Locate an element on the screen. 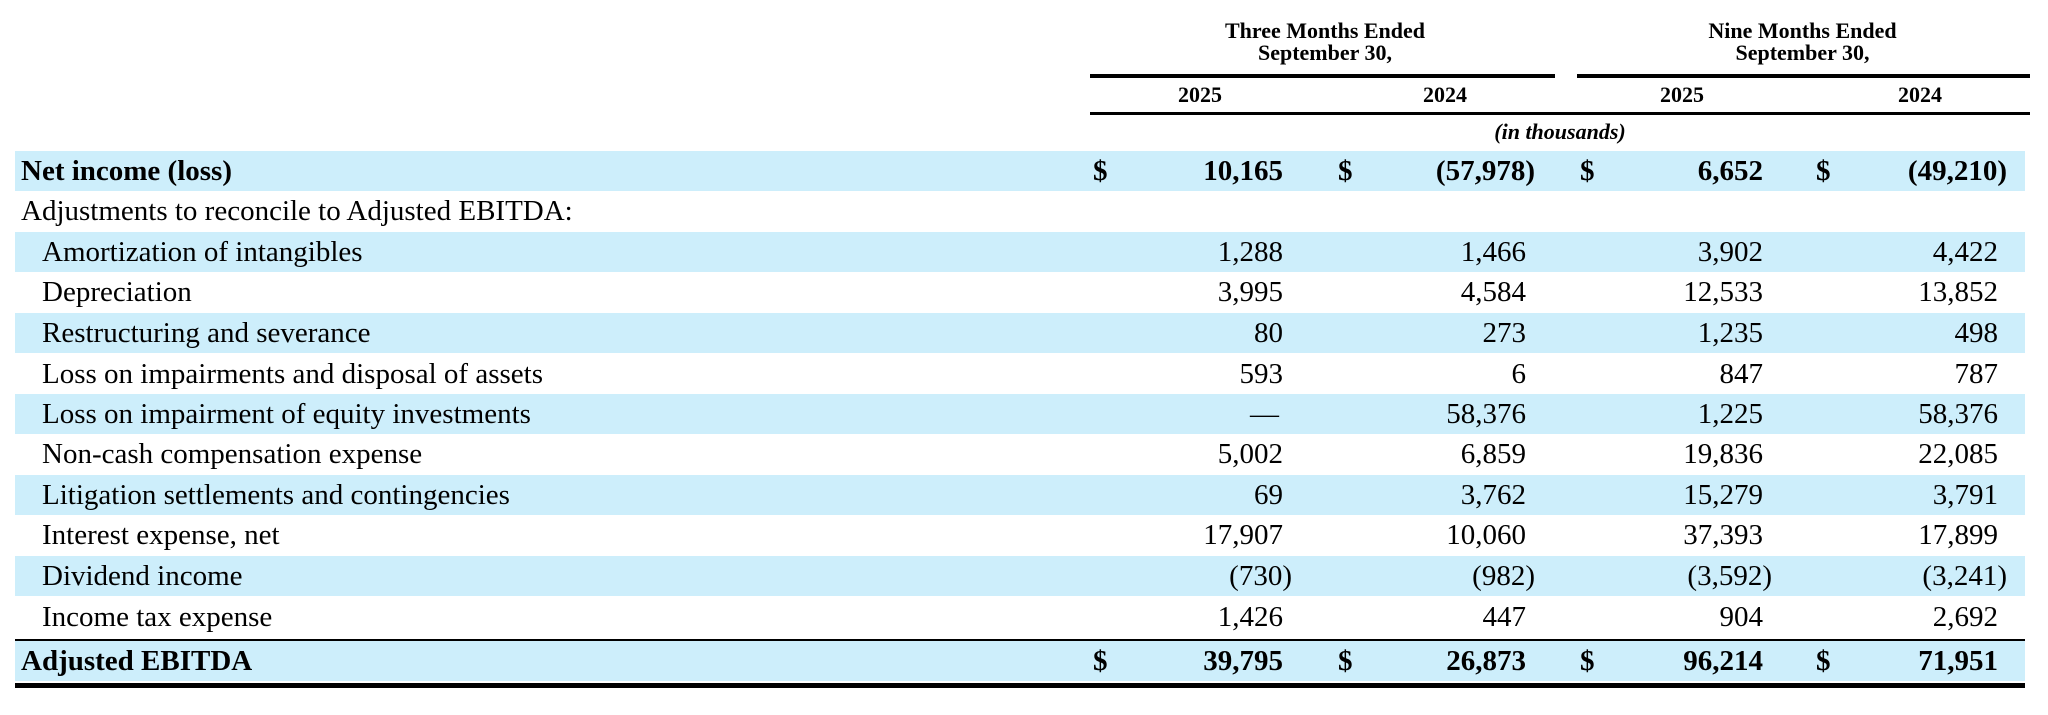 Image resolution: width=2048 pixels, height=715 pixels. row-label: Restructuring and severance is located at coordinates (206, 333).